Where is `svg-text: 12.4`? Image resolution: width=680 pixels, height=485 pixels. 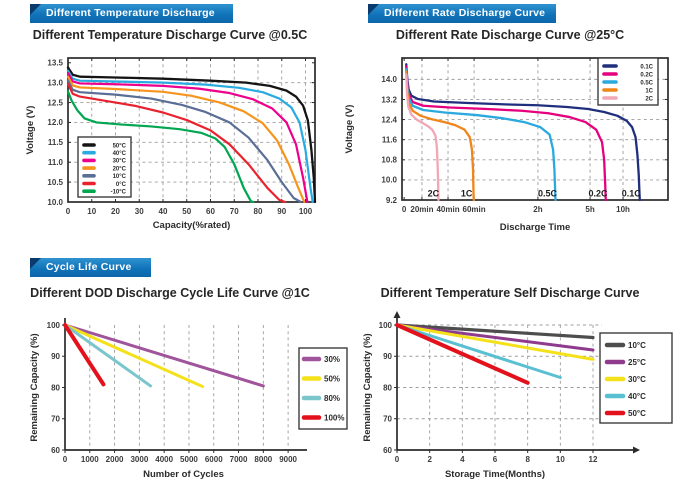 svg-text: 12.4 is located at coordinates (389, 119).